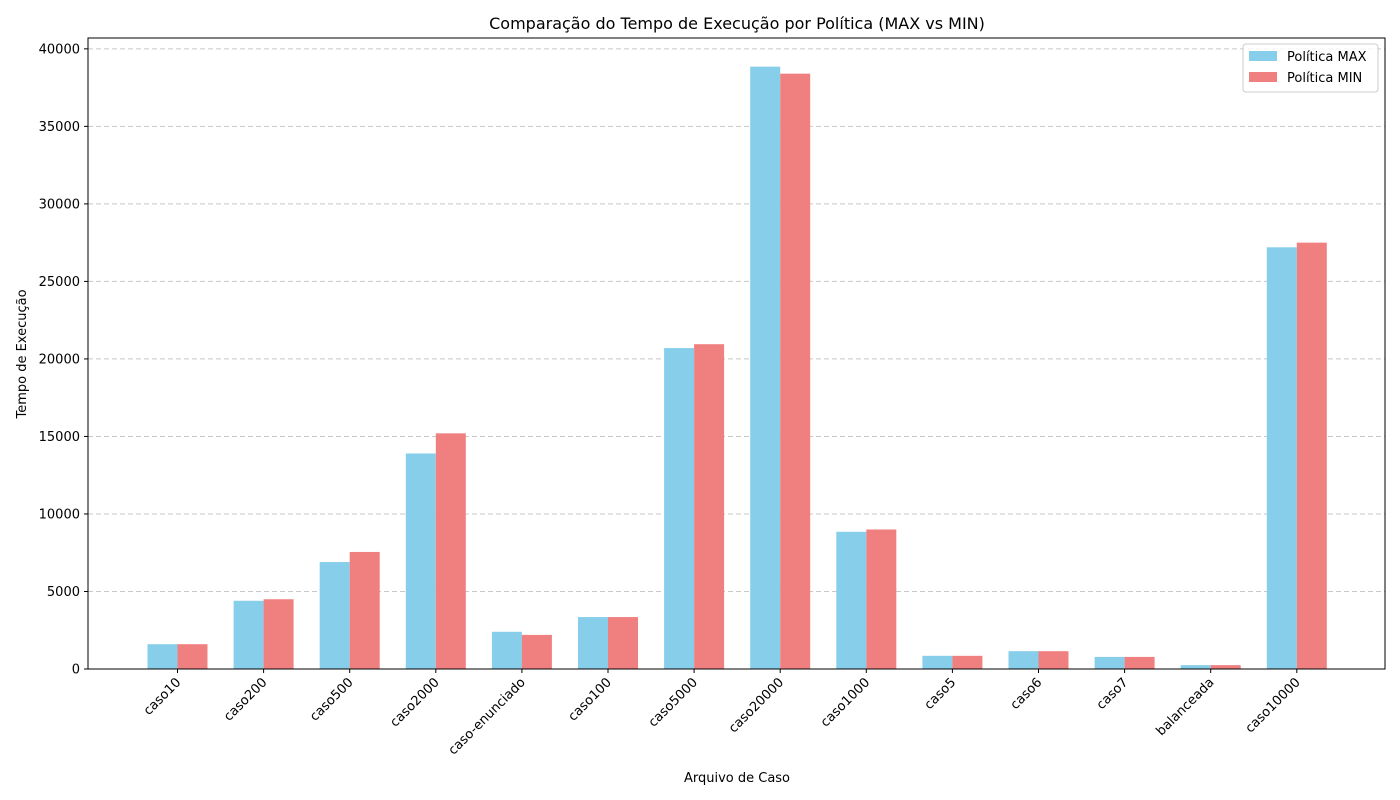 The width and height of the screenshot is (1400, 800). What do you see at coordinates (162, 656) in the screenshot?
I see `bar-max-caso10` at bounding box center [162, 656].